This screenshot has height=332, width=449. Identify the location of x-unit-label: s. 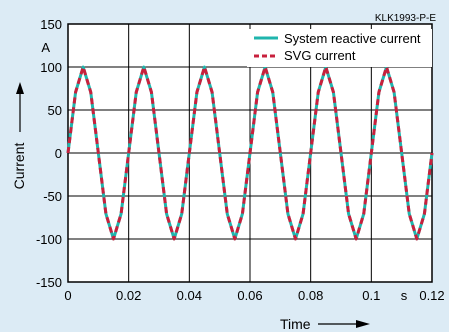
(404, 295).